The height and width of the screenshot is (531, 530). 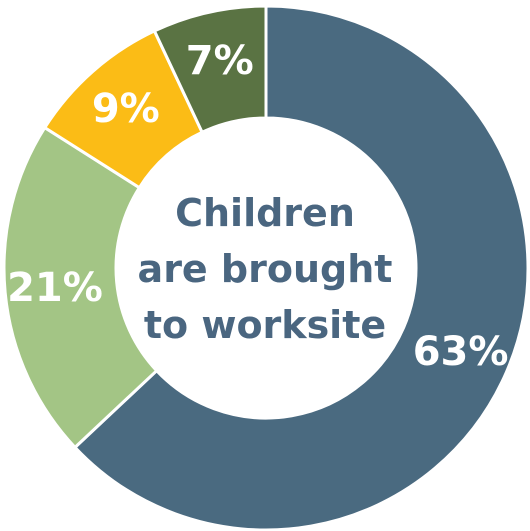 What do you see at coordinates (265, 213) in the screenshot?
I see `center-label-line-1: Children` at bounding box center [265, 213].